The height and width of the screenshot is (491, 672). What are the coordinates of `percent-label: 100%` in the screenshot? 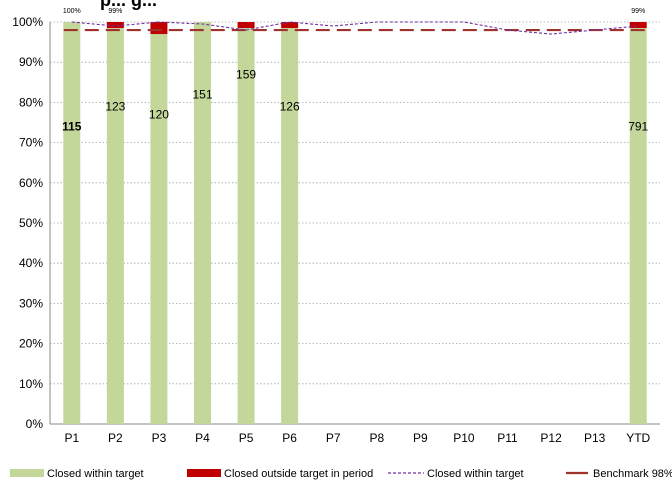 It's located at (72, 11).